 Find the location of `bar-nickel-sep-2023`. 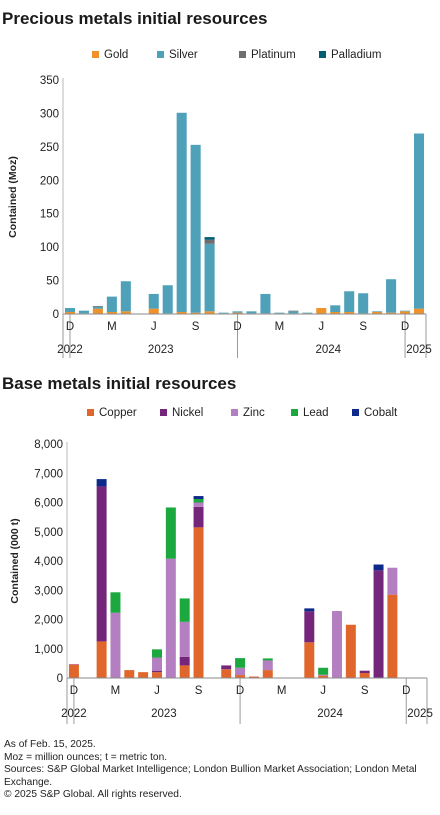

bar-nickel-sep-2023 is located at coordinates (198, 517).